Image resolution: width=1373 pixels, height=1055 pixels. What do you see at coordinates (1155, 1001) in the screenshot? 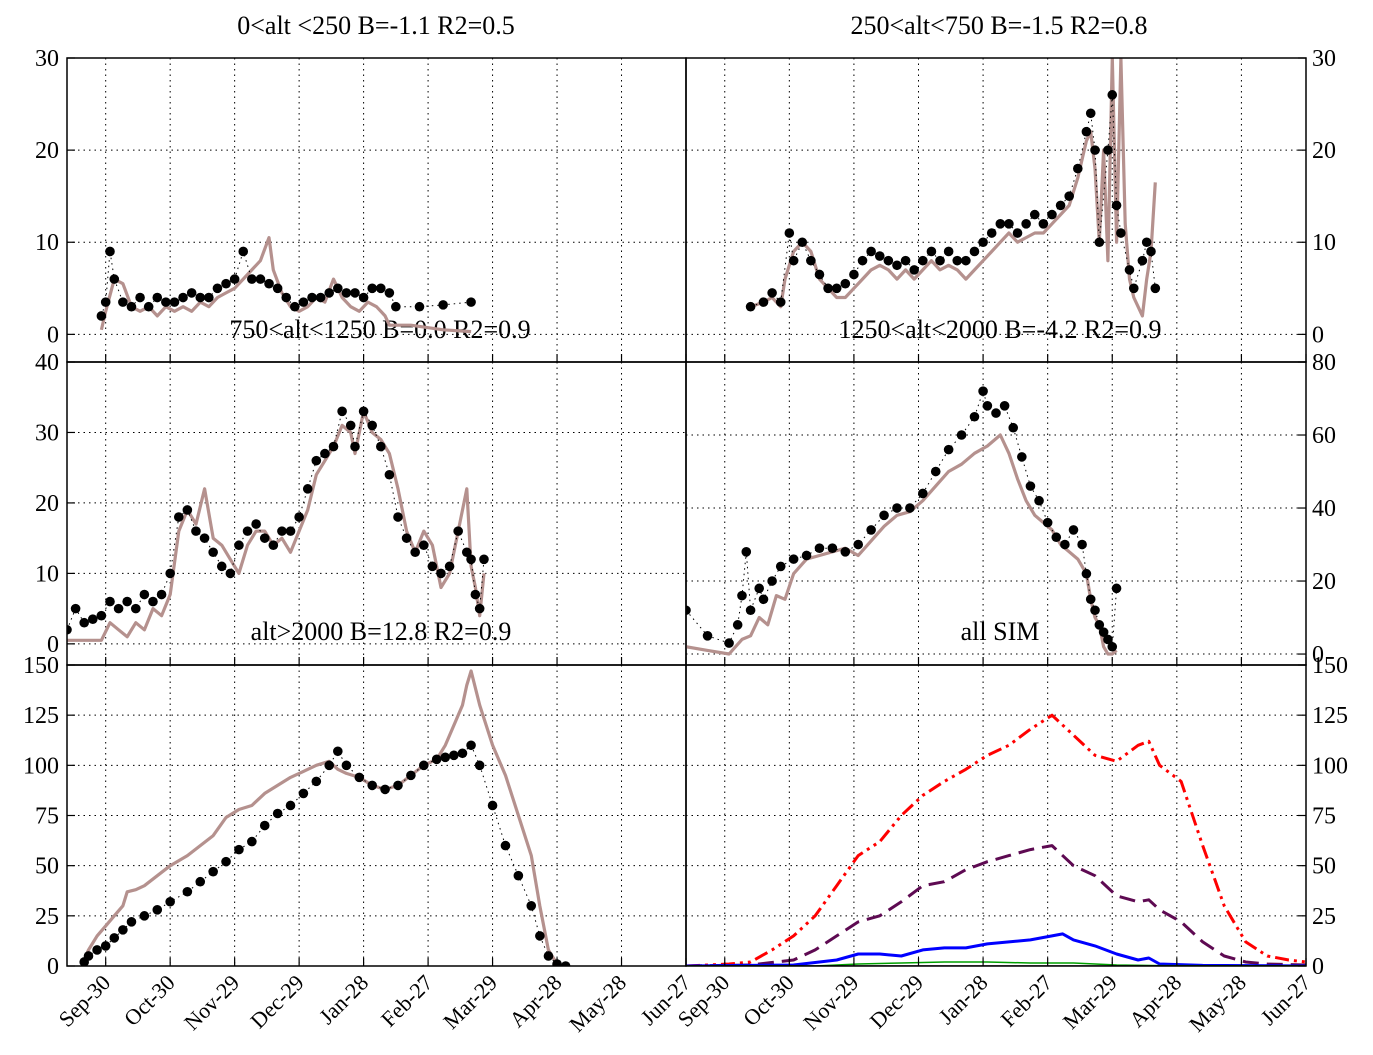
I see `x-tick-label: Apr-28` at bounding box center [1155, 1001].